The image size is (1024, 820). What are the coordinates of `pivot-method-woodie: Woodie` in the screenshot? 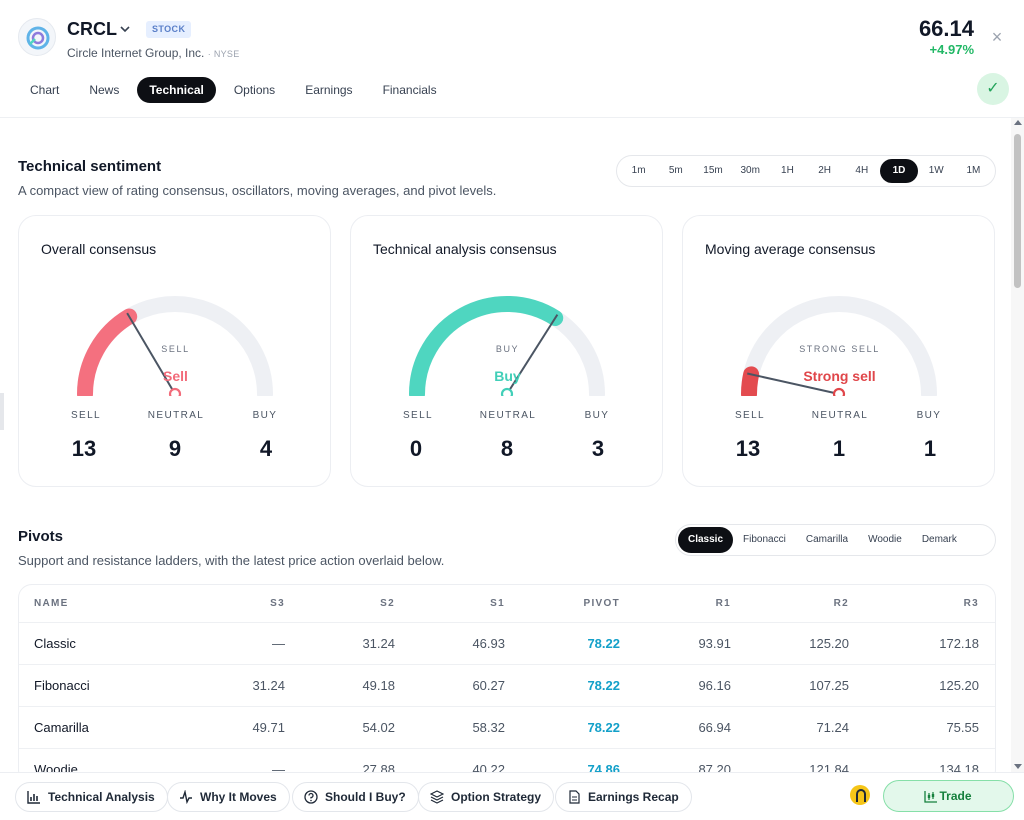 It's located at (885, 539).